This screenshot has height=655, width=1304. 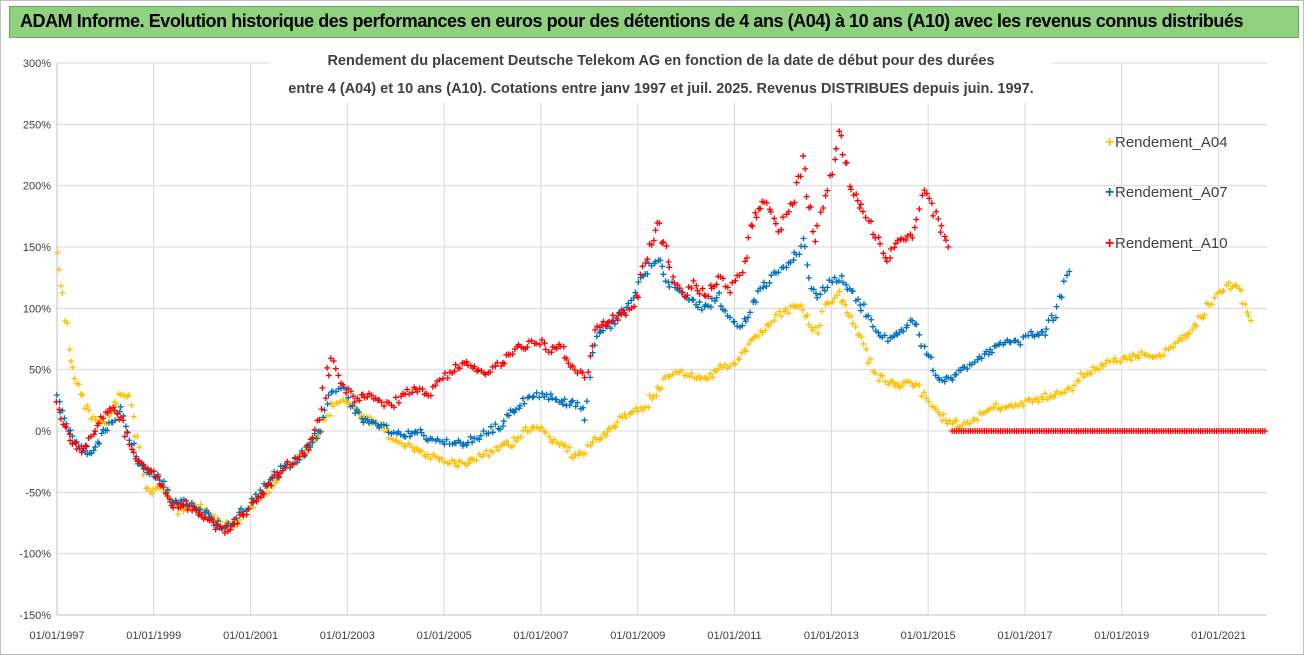 What do you see at coordinates (637, 636) in the screenshot?
I see `x-tick-label: 01/01/2009` at bounding box center [637, 636].